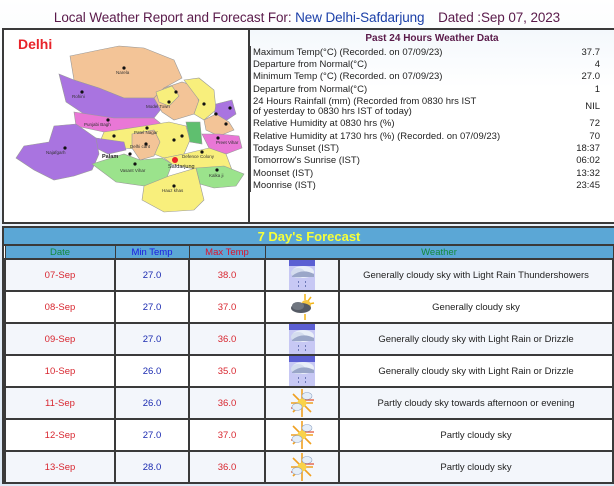 This screenshot has height=486, width=614. I want to click on svg-text: Model Town, so click(158, 106).